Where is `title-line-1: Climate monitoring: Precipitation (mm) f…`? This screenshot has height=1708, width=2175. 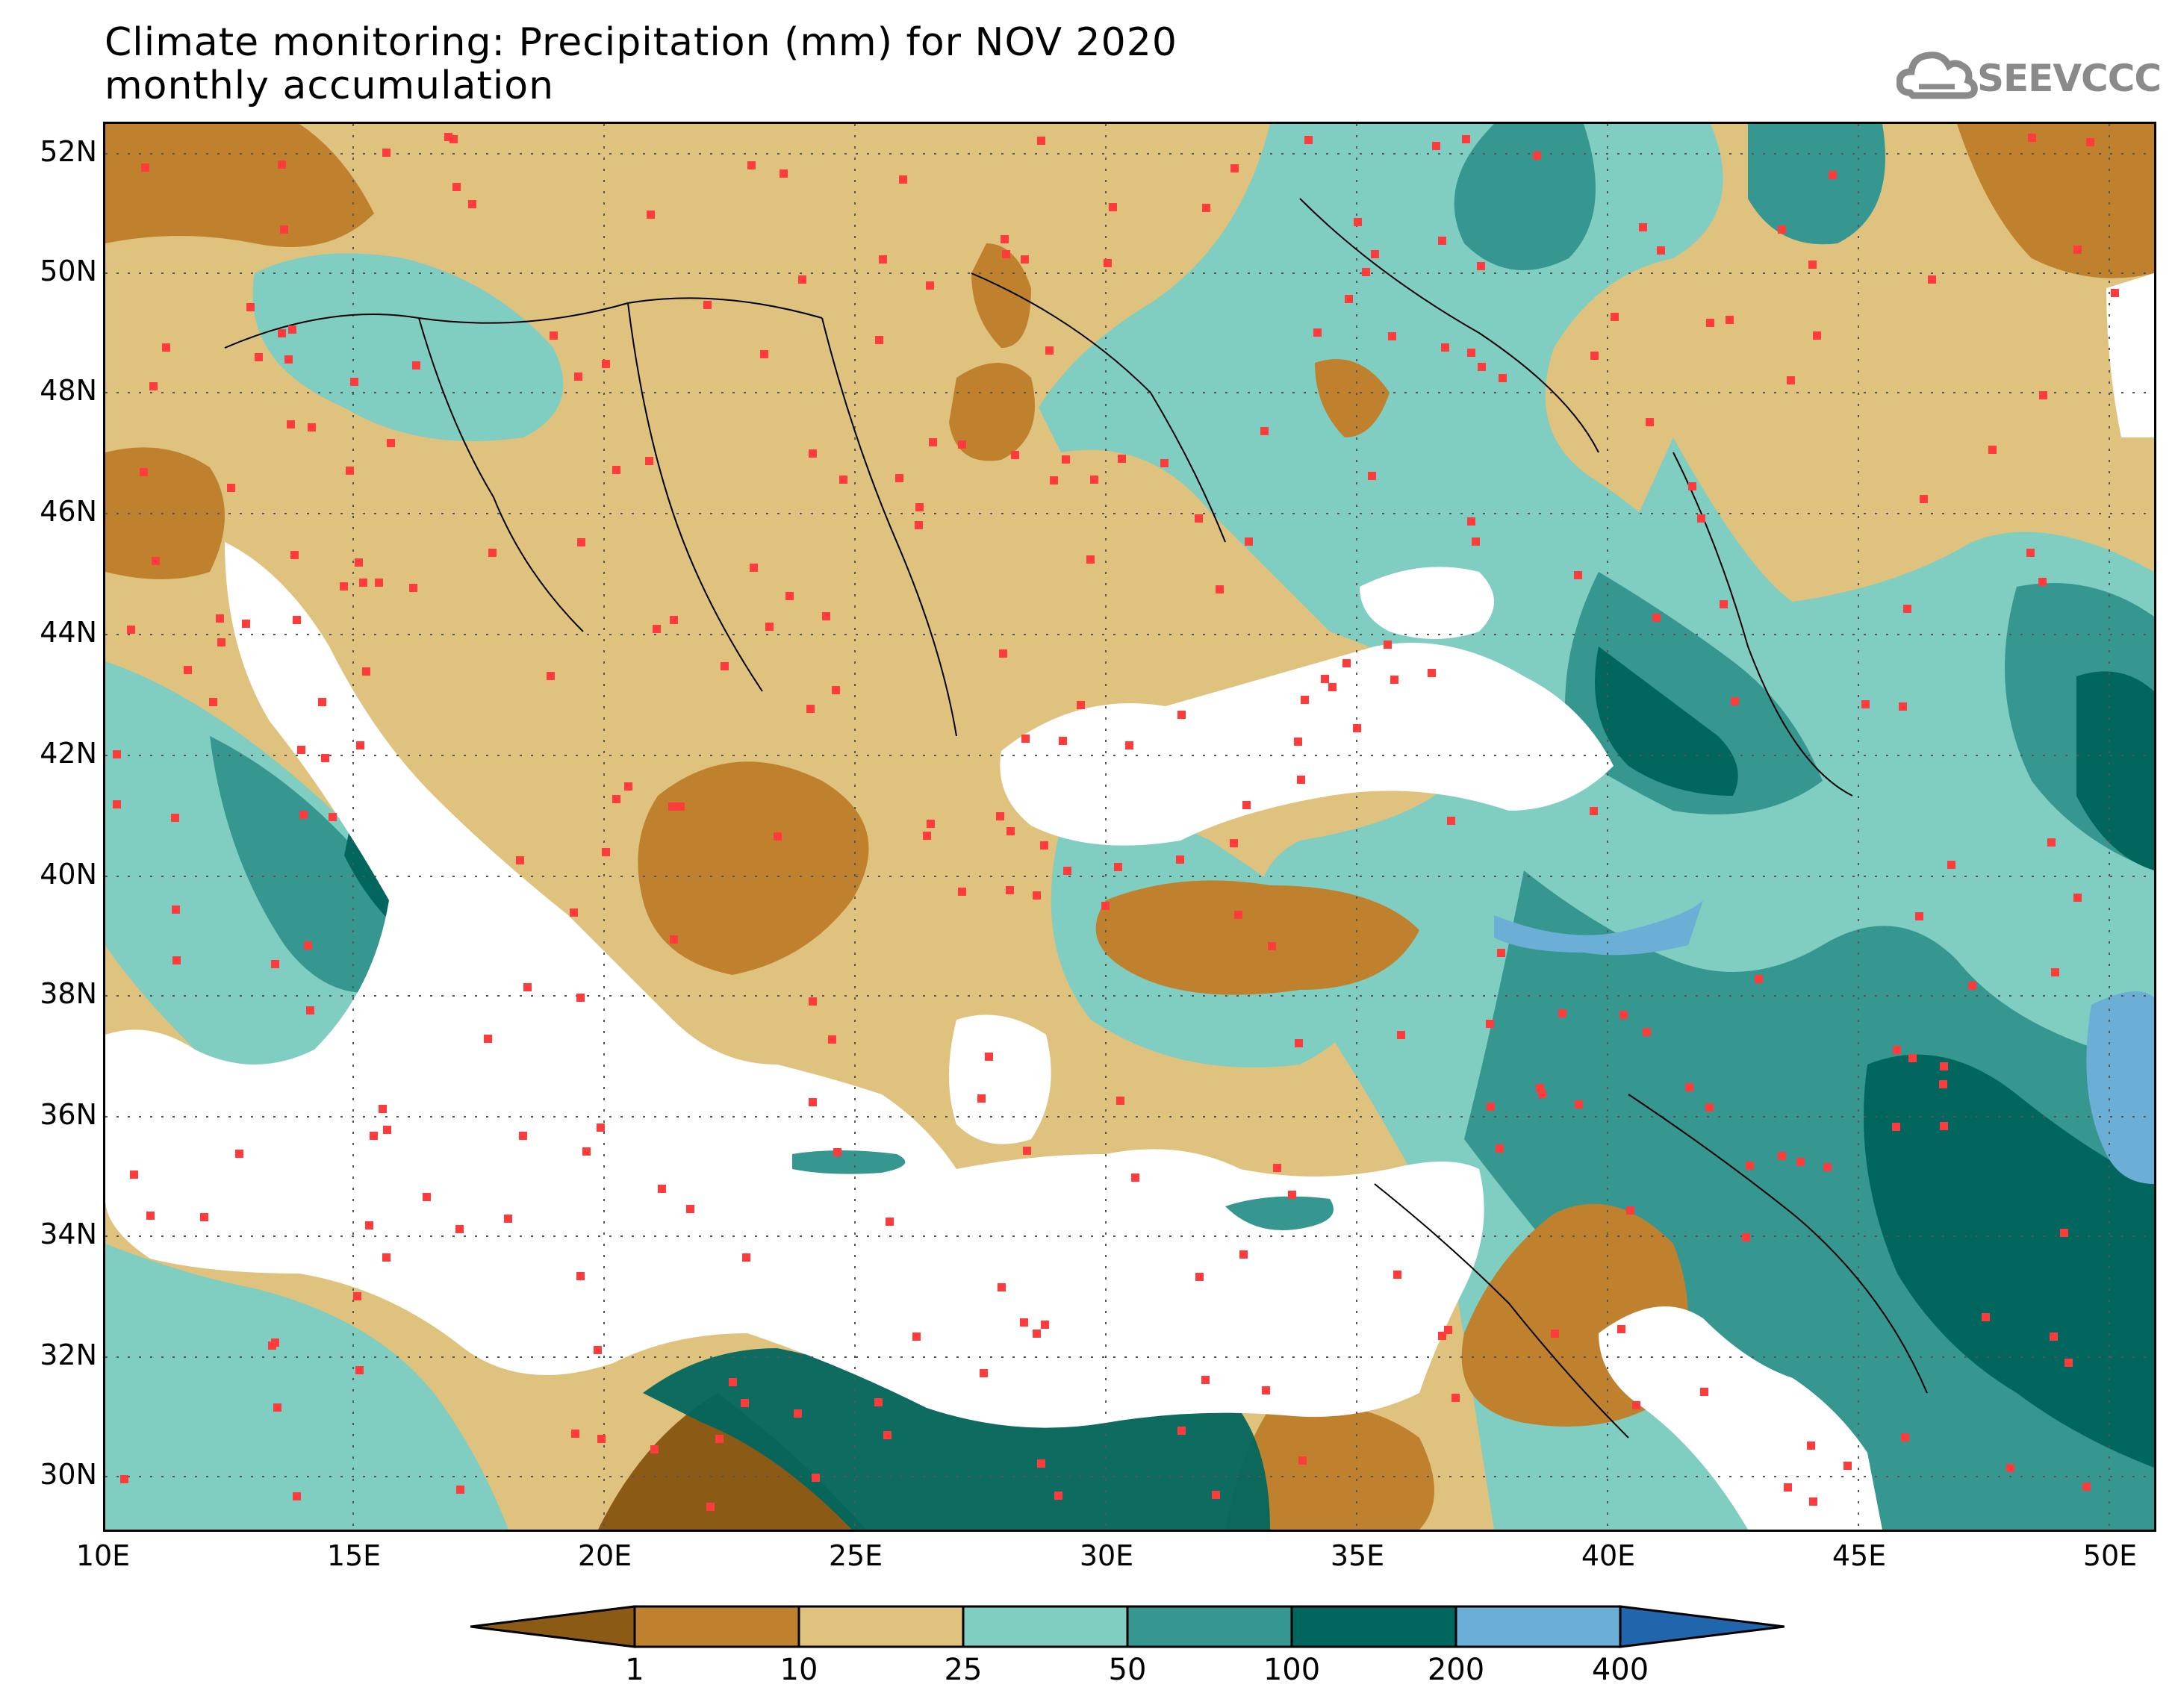 title-line-1: Climate monitoring: Precipitation (mm) f… is located at coordinates (641, 42).